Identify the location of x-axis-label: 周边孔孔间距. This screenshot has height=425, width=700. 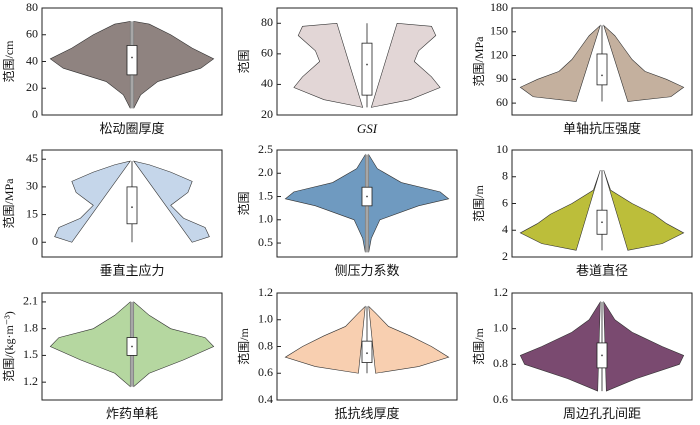
(602, 413).